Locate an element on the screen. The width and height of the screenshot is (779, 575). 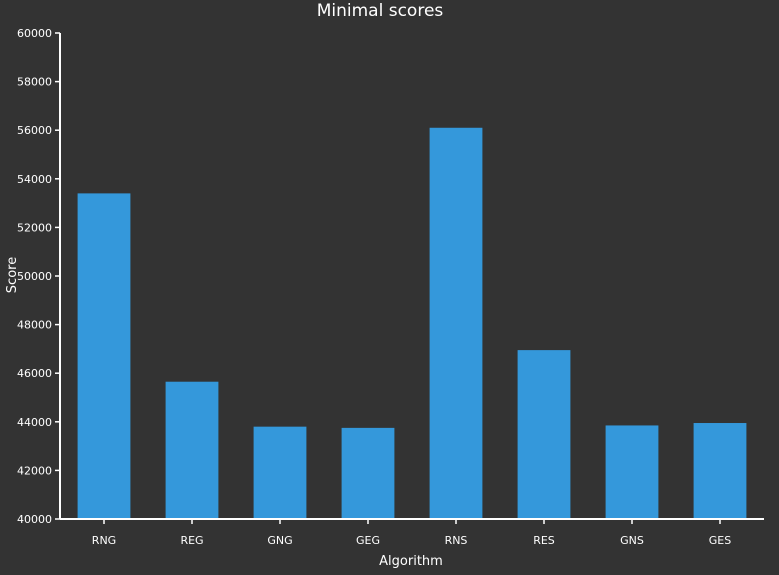
x-tick-label: GNS is located at coordinates (632, 540).